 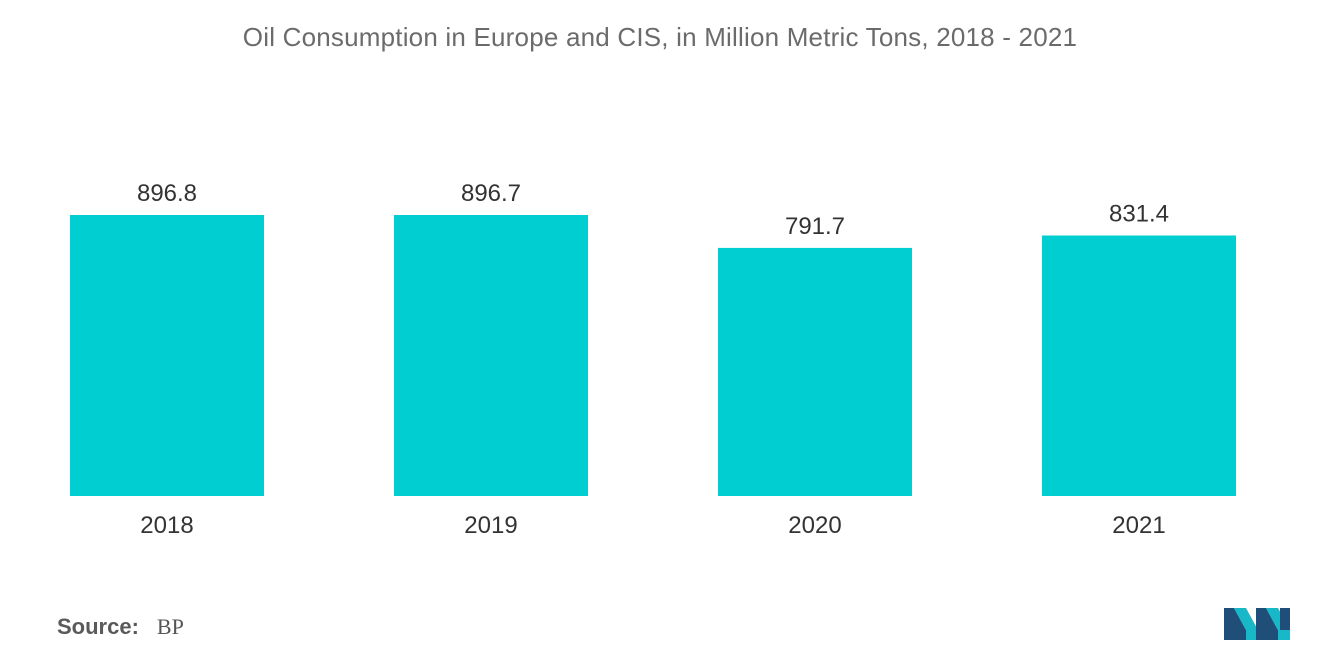 I want to click on x-tick-label-2020: 2020, so click(x=814, y=525).